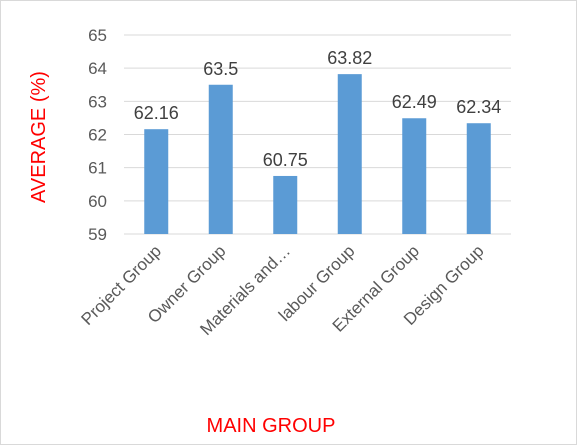 The width and height of the screenshot is (577, 445). I want to click on y-axis-ticks: 59 60 61 62 63 64 65, so click(97, 135).